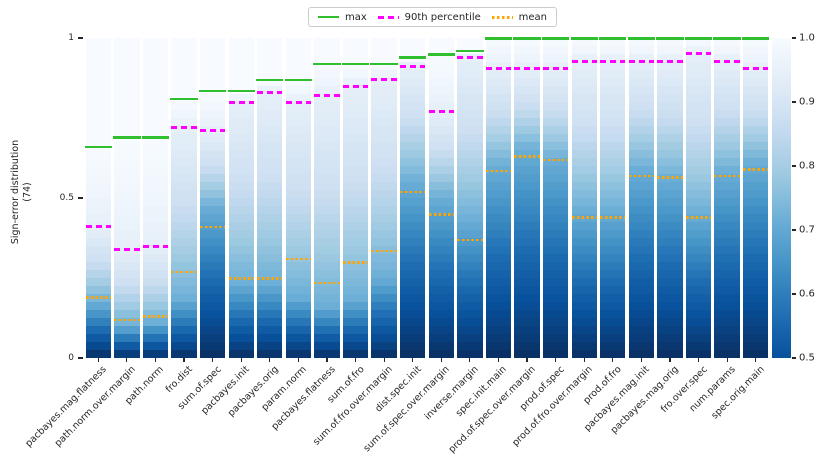 The height and width of the screenshot is (476, 830). Describe the element at coordinates (756, 69) in the screenshot. I see `p90-marker-spec.orig.main` at that location.